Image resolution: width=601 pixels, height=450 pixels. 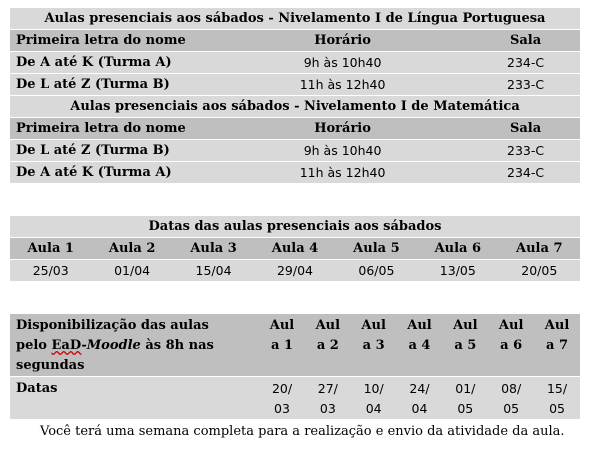 I want to click on aula-header: Aula 7, so click(x=539, y=248).